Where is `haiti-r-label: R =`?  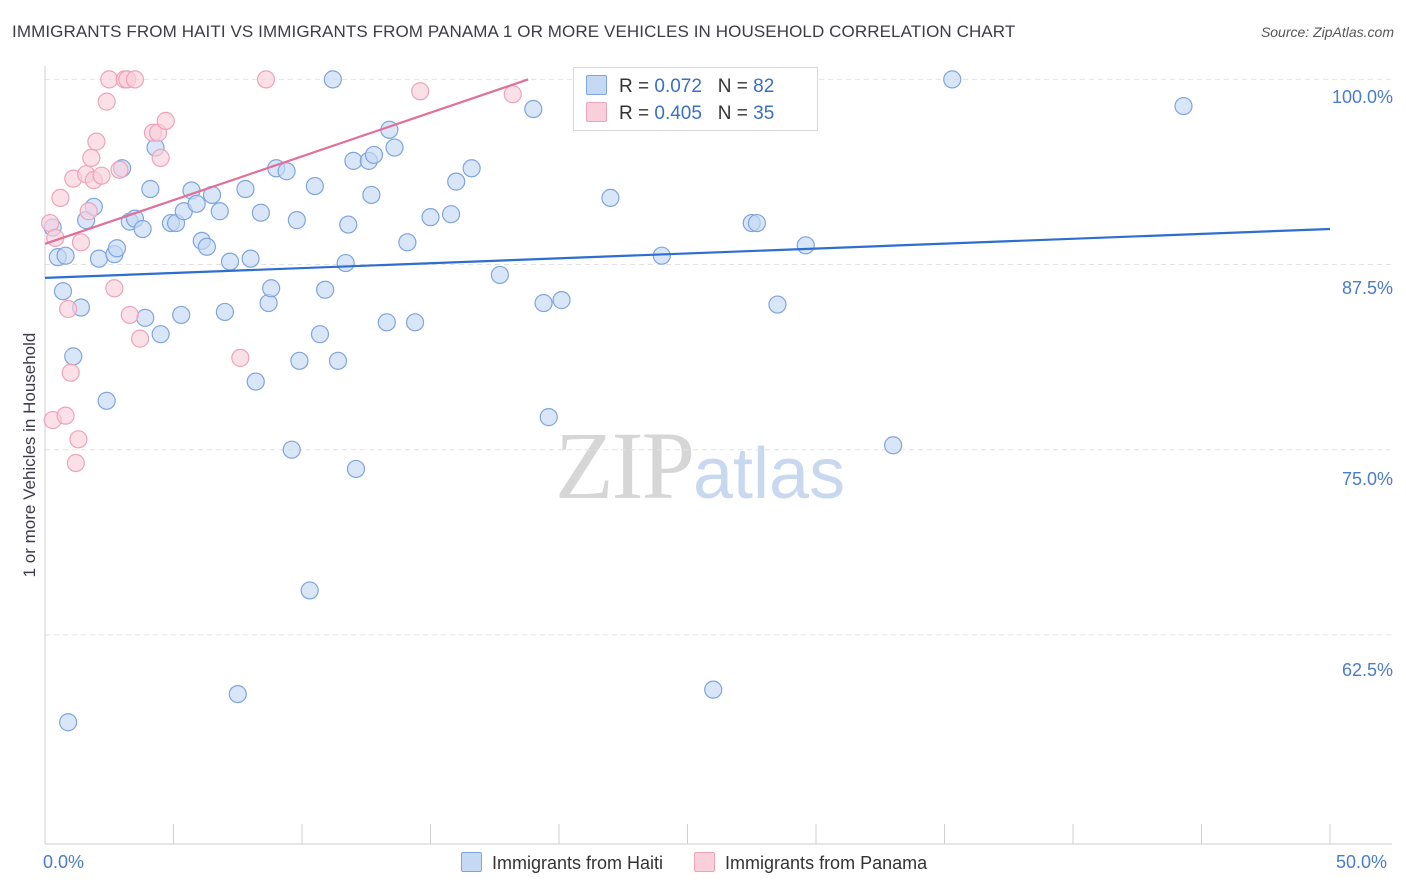
haiti-r-label: R = is located at coordinates (634, 86).